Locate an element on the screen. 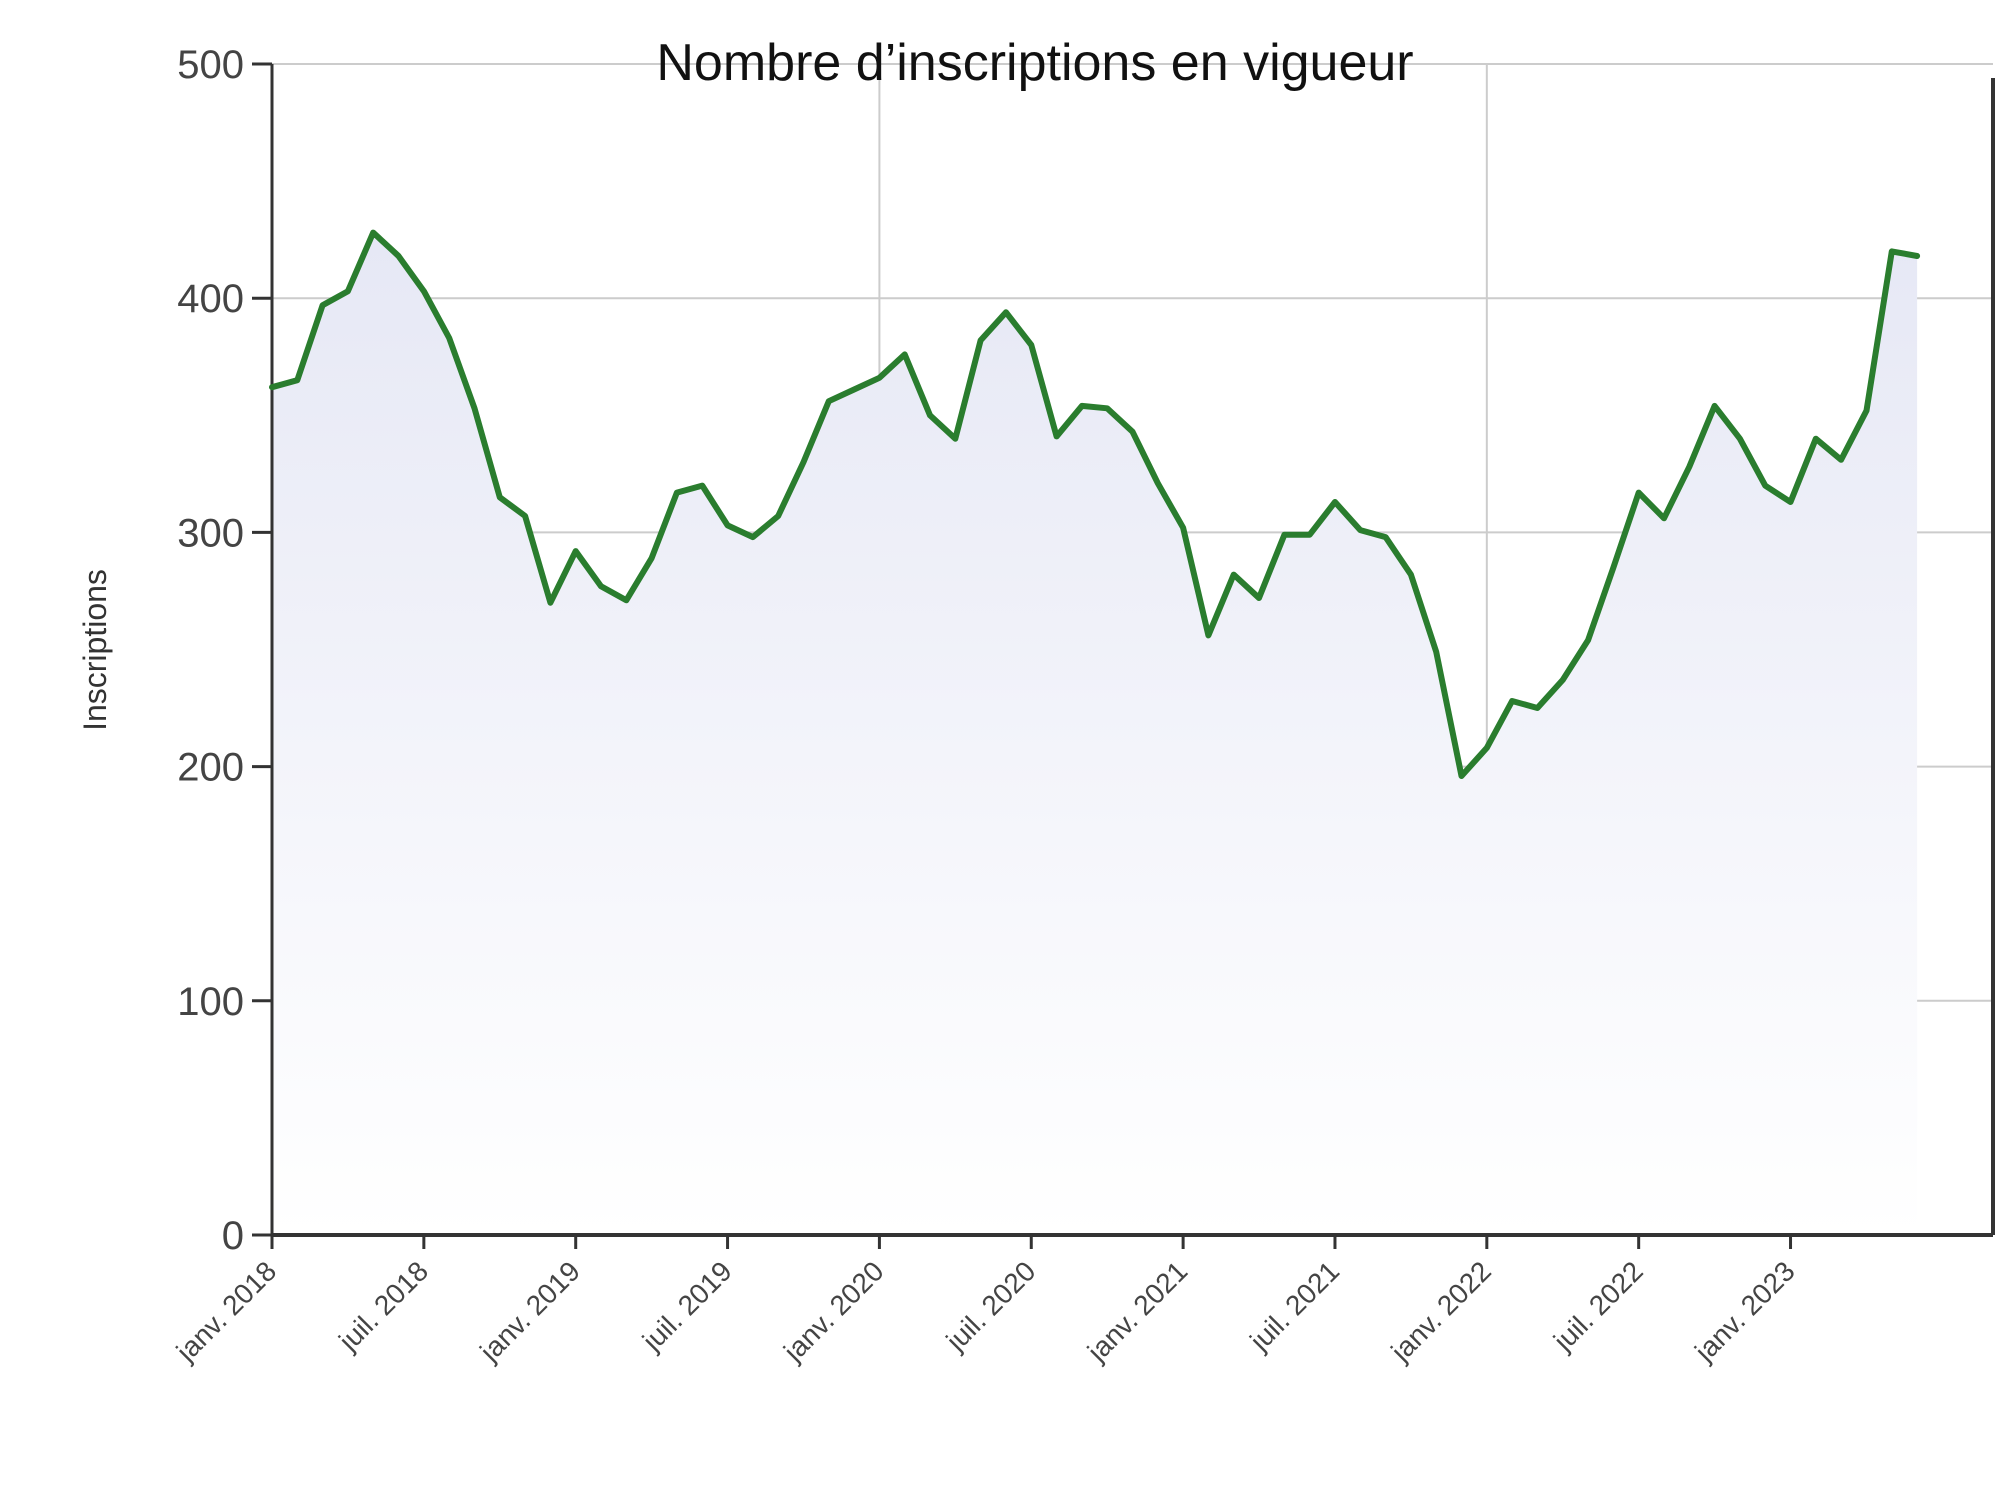 The image size is (2000, 1505). y-tick-label: 300 is located at coordinates (210, 533).